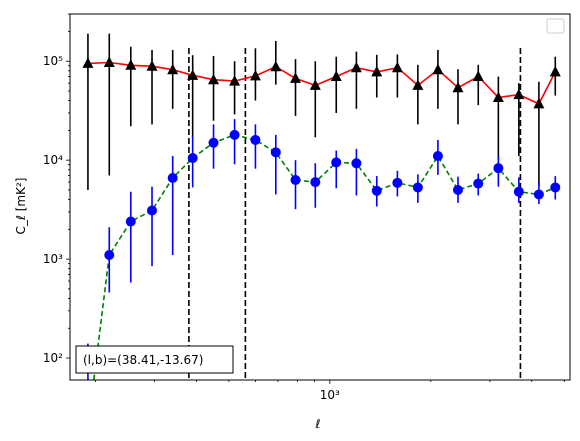 Image resolution: width=580 pixels, height=441 pixels. I want to click on y-tick-label: 10⁵, so click(53, 61).